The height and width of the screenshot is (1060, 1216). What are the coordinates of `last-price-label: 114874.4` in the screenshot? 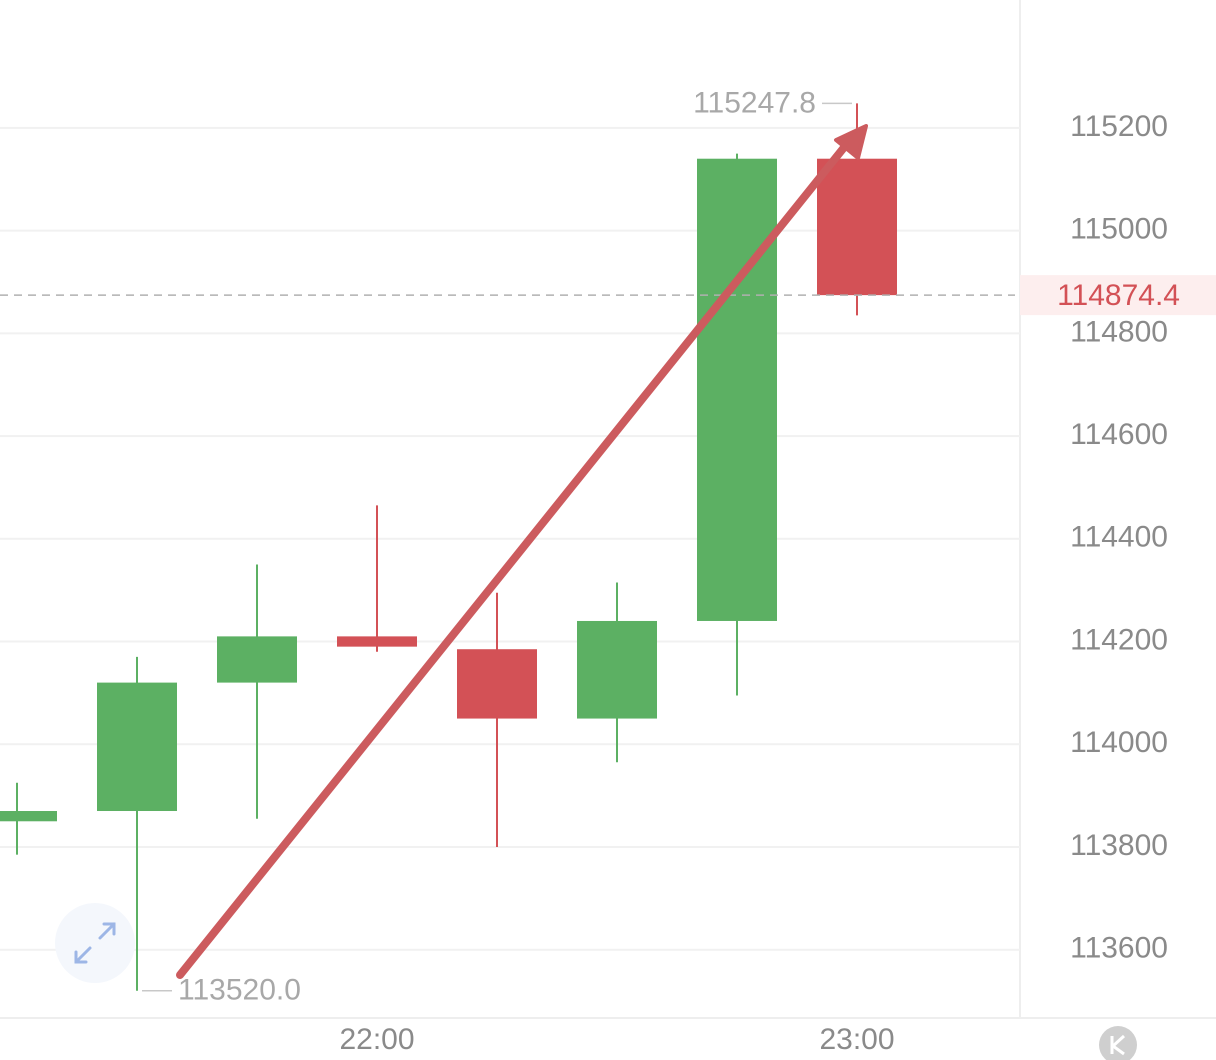 It's located at (1118, 295).